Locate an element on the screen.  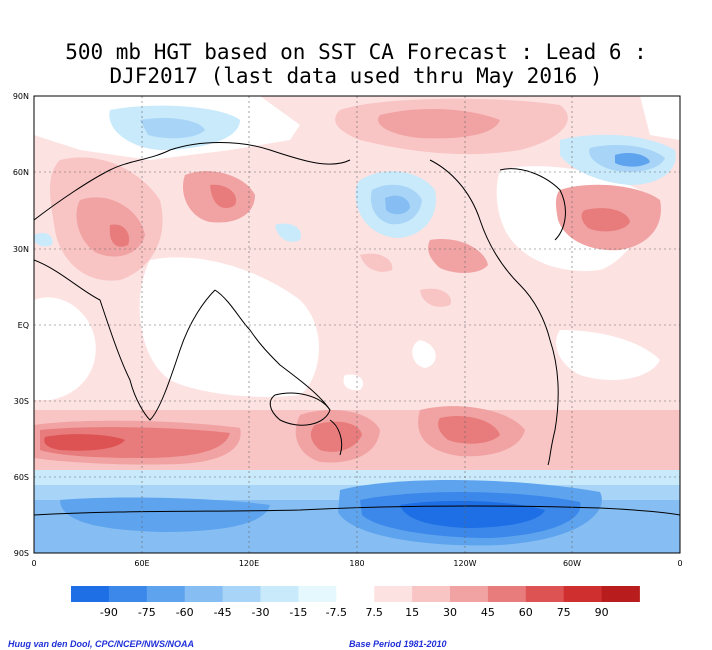
y-tick-label: 90S is located at coordinates (21, 553).